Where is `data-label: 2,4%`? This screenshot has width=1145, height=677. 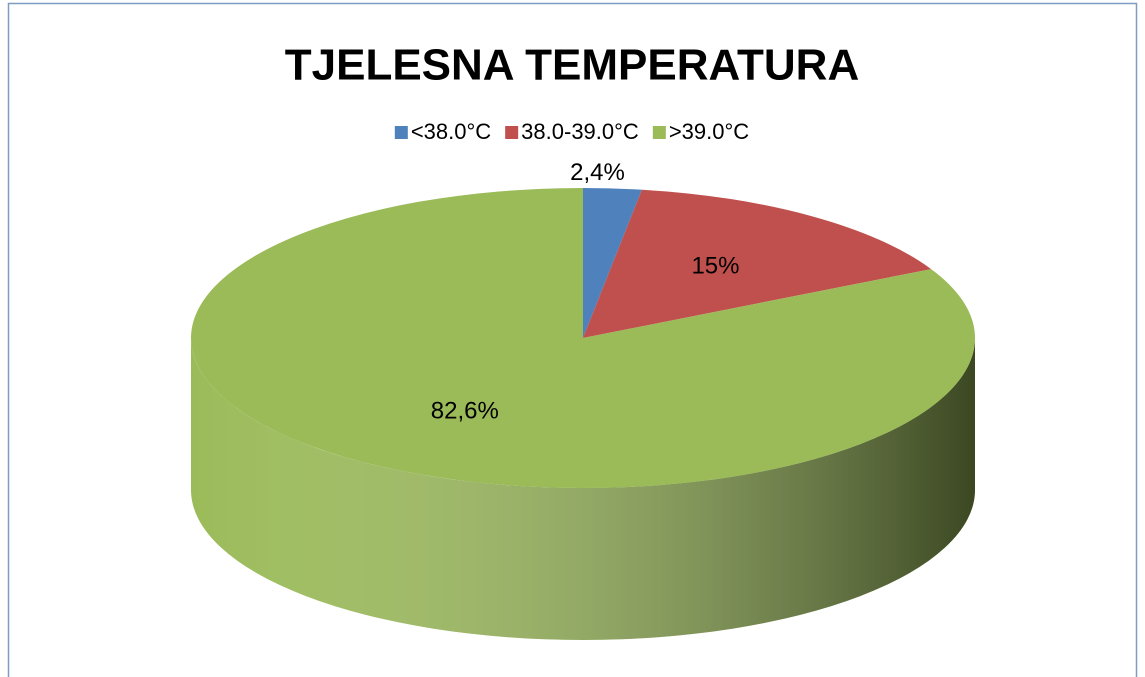
data-label: 2,4% is located at coordinates (597, 172).